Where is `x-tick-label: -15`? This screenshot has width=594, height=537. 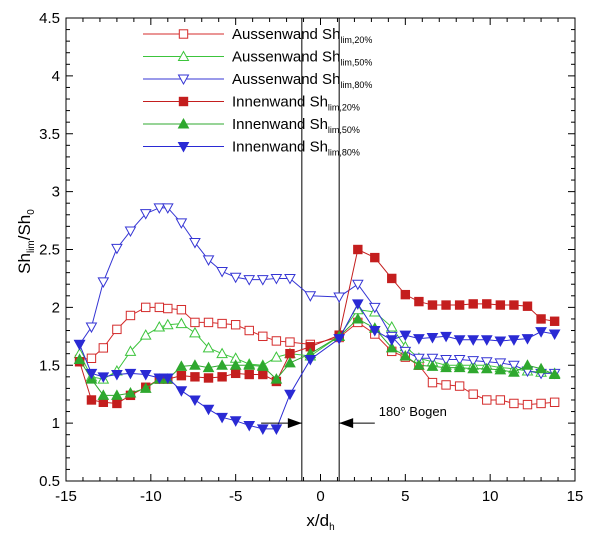
x-tick-label: -15 is located at coordinates (66, 496).